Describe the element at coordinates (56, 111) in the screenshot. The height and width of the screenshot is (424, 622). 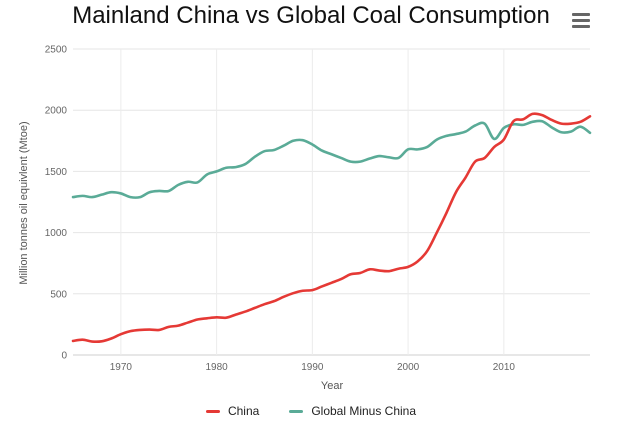
I see `y-tick-label: 2000` at that location.